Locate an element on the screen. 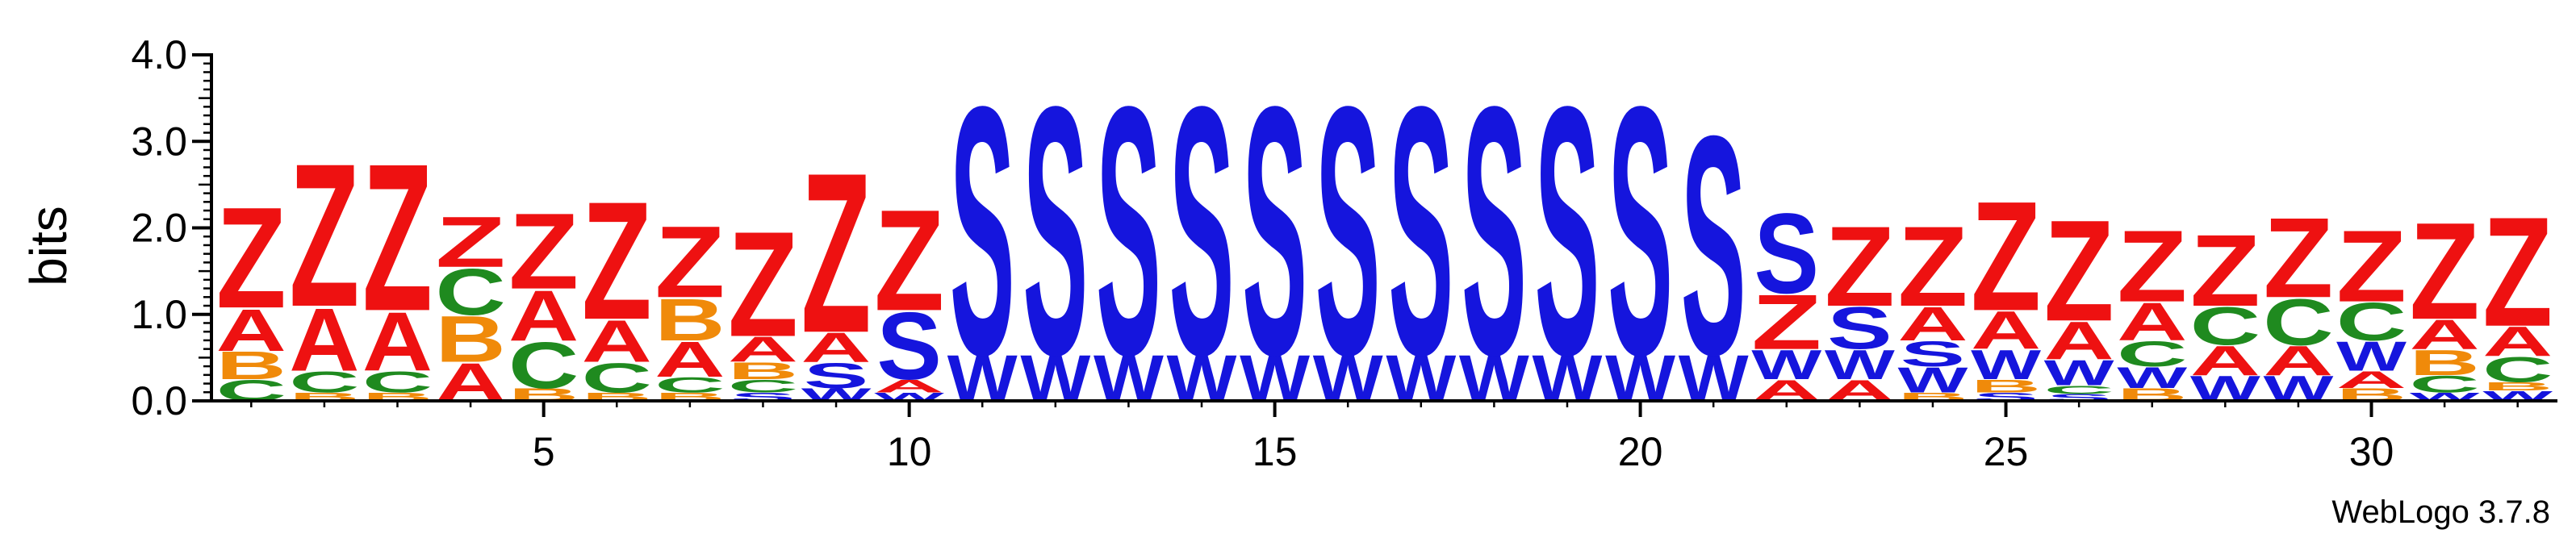 Image resolution: width=2576 pixels, height=538 pixels. x-tick-label: 20 is located at coordinates (1640, 452).